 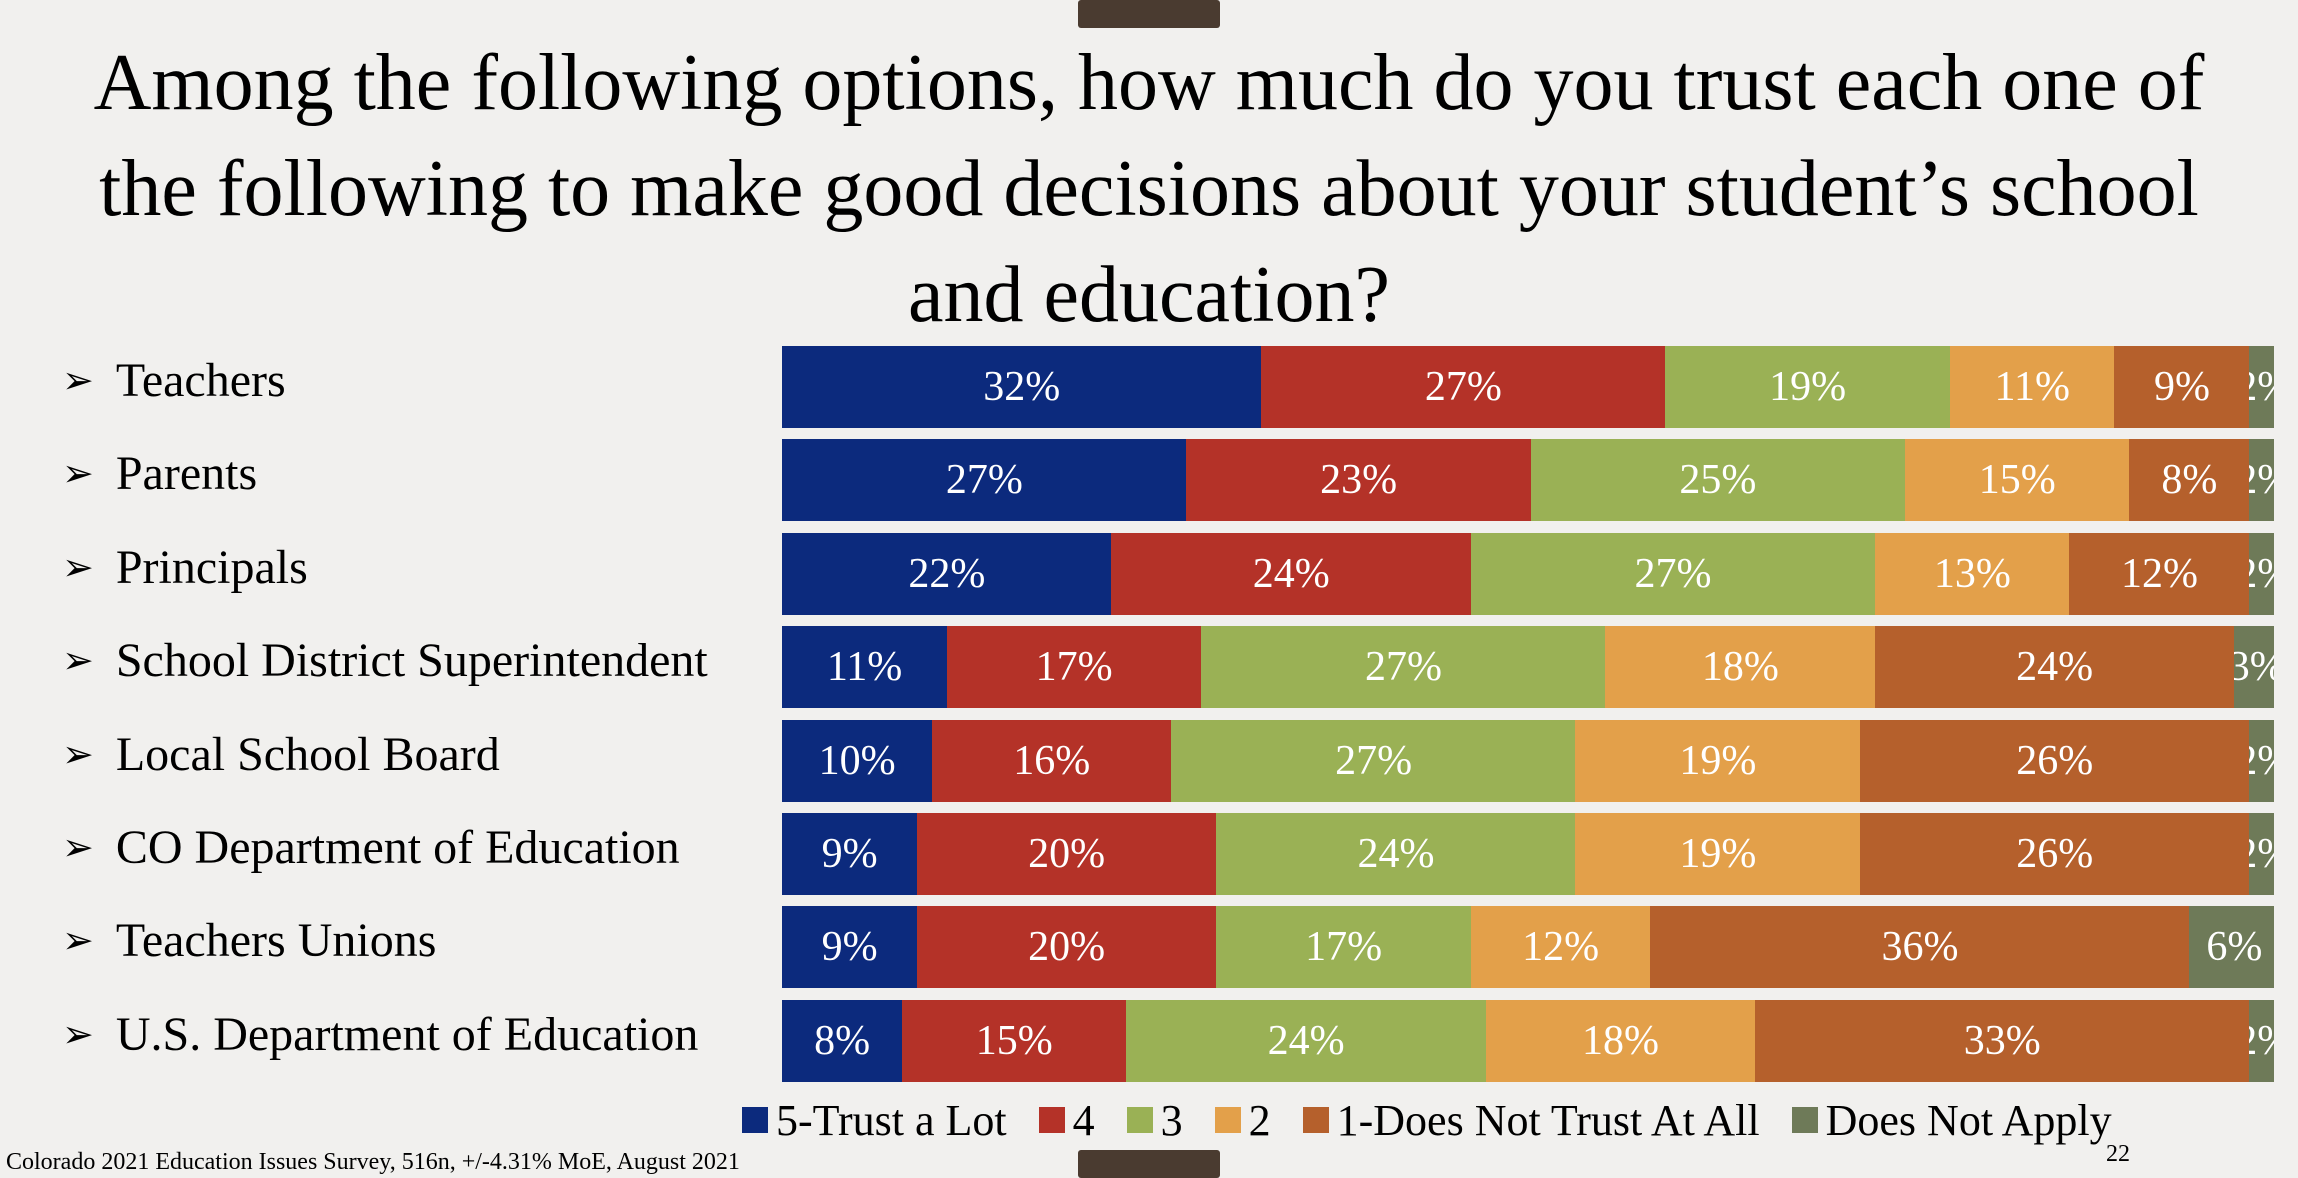 I want to click on page-number: 22, so click(x=2118, y=1154).